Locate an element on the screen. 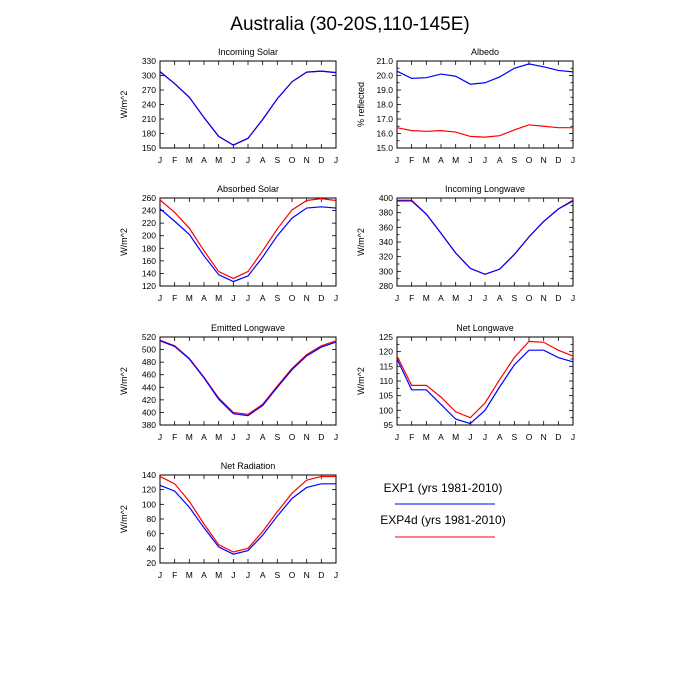  y-tick-label: 150 is located at coordinates (149, 148).